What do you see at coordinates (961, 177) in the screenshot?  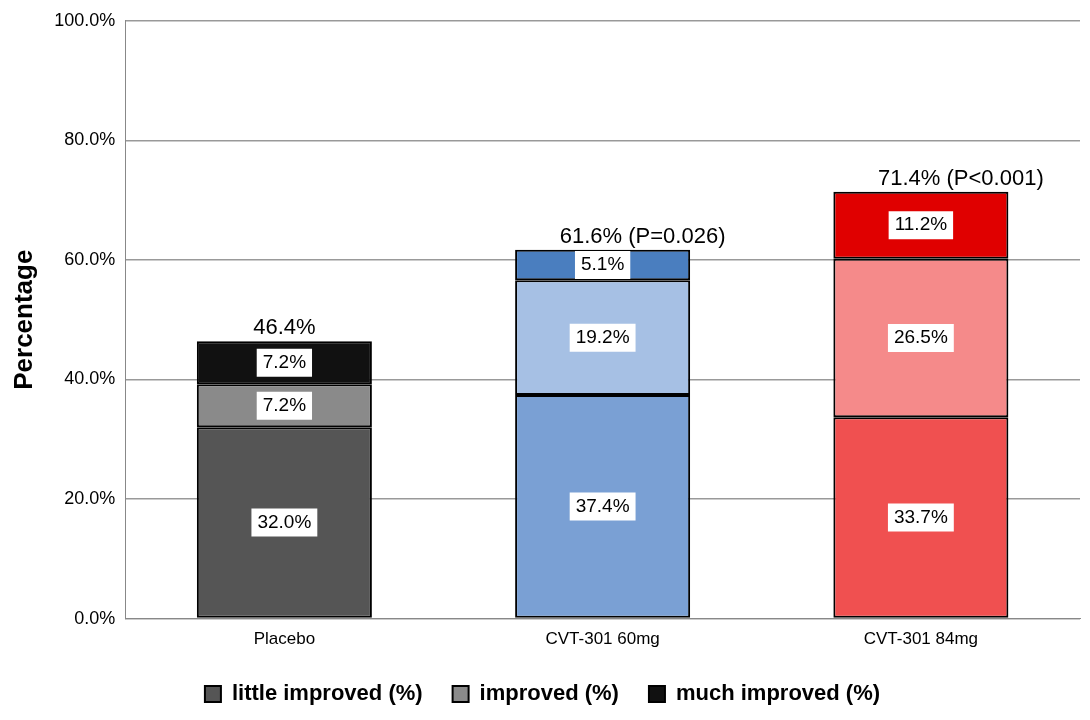 I see `total-label: 71.4% (P<0.001)` at bounding box center [961, 177].